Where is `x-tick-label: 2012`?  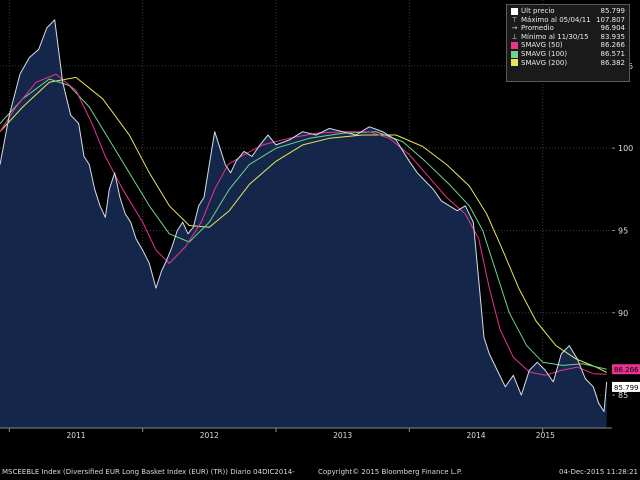
x-tick-label: 2012 is located at coordinates (209, 435).